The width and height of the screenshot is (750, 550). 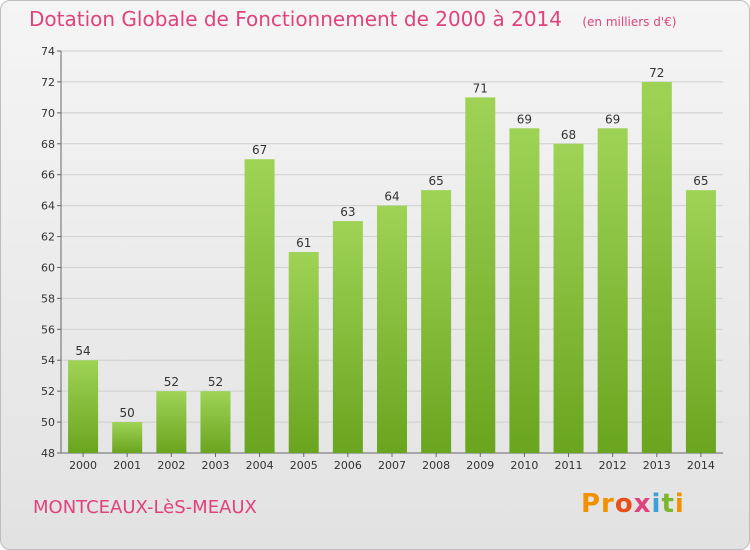 I want to click on y-tick-label: 68, so click(x=48, y=144).